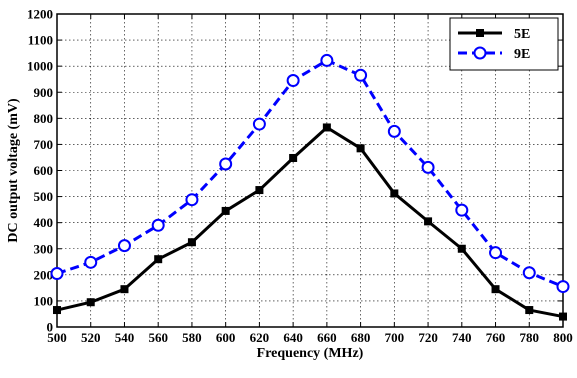  Describe the element at coordinates (192, 337) in the screenshot. I see `x-tick-label: 580` at that location.